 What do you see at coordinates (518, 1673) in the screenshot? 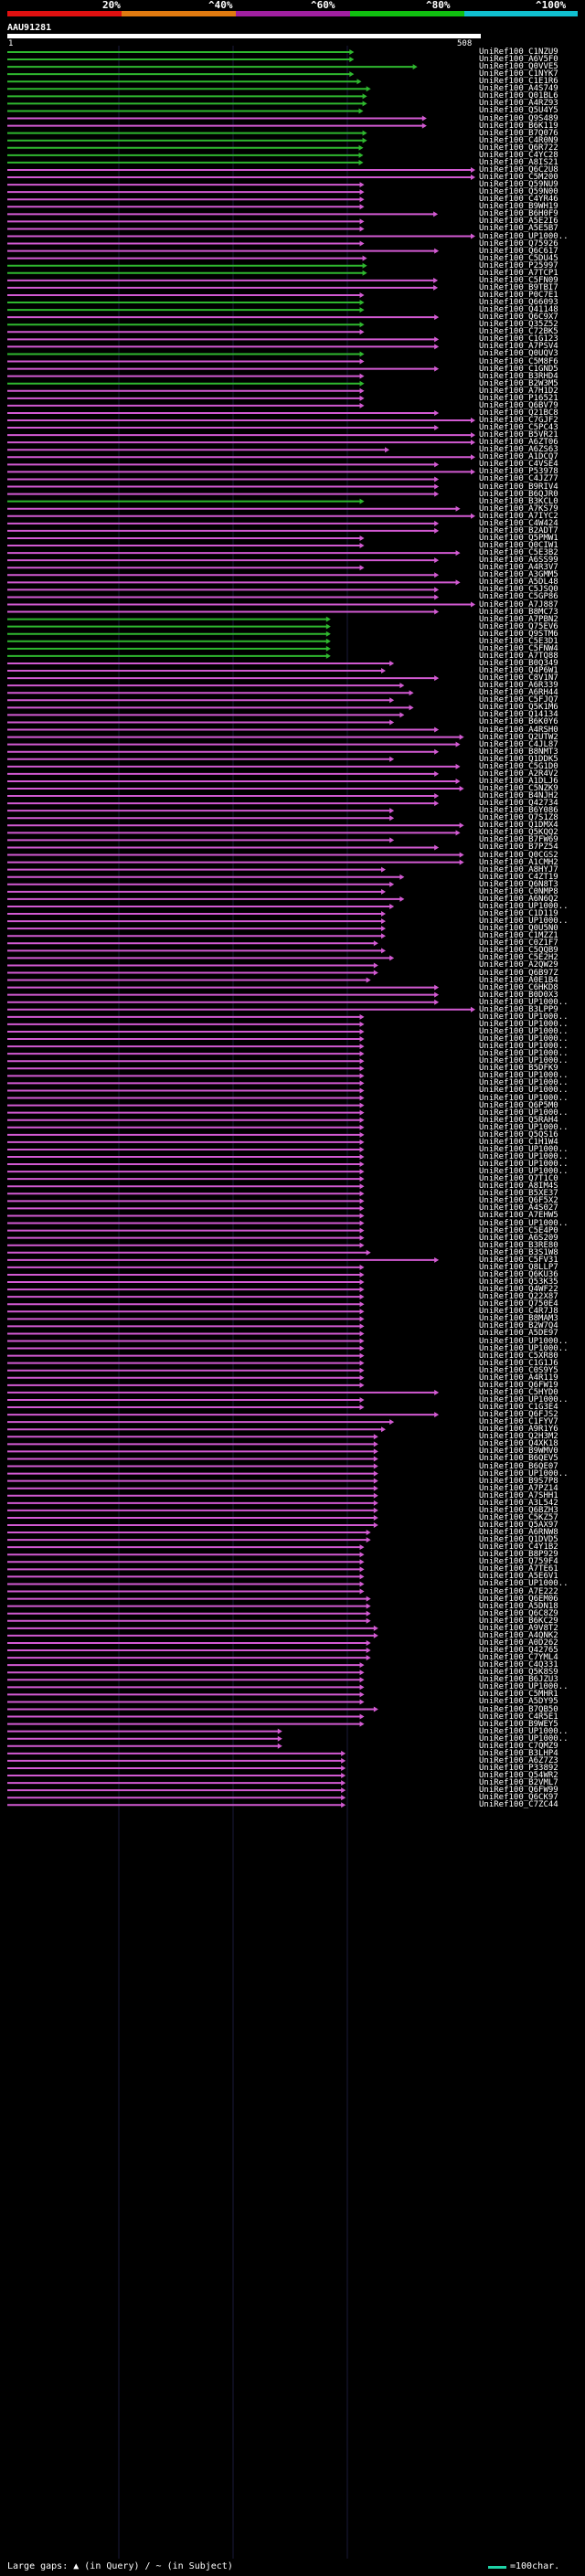
I see `hit-label: UniRef100_Q5K8S9` at bounding box center [518, 1673].